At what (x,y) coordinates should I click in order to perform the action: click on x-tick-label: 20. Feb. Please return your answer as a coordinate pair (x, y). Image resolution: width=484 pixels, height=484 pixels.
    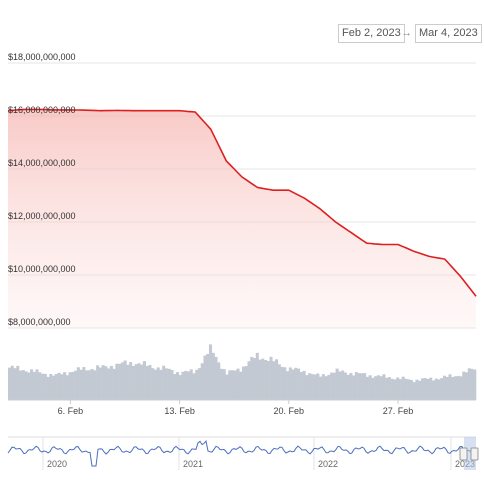
    Looking at the image, I should click on (289, 411).